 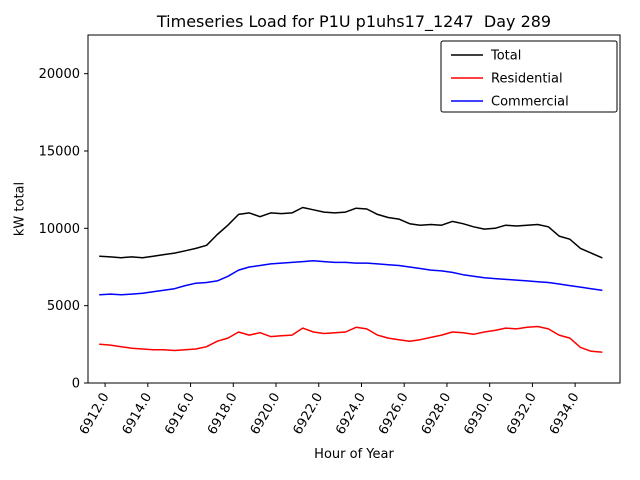 What do you see at coordinates (479, 413) in the screenshot?
I see `x-tick-label: 6930.0` at bounding box center [479, 413].